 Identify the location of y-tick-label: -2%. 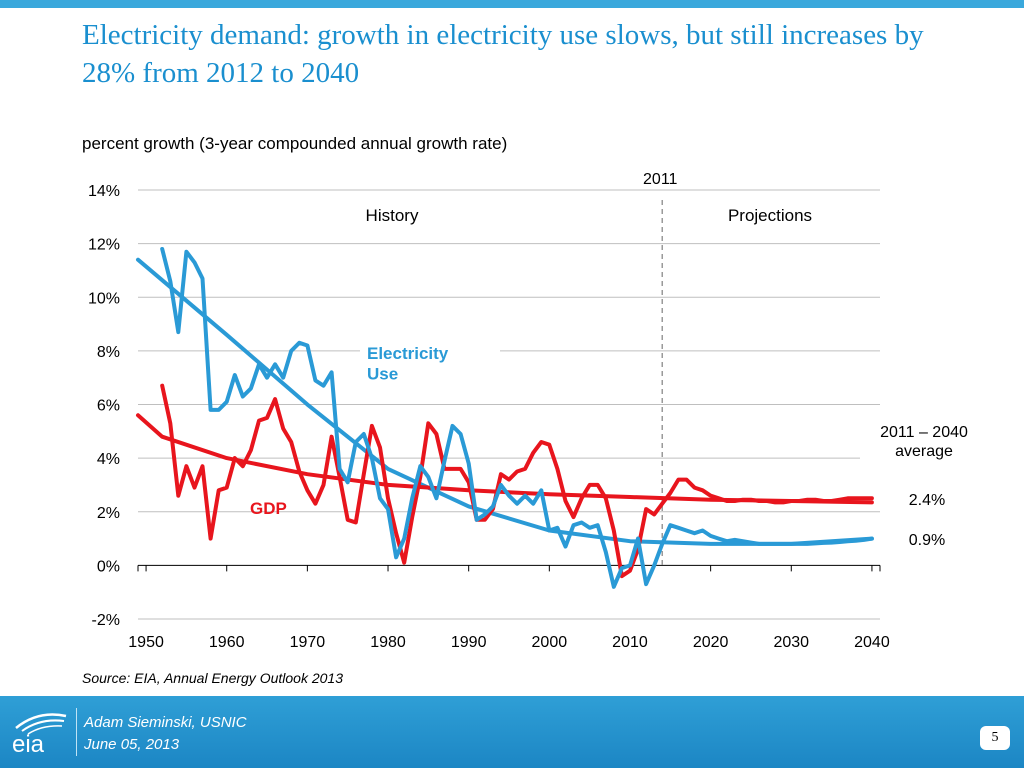
(106, 620).